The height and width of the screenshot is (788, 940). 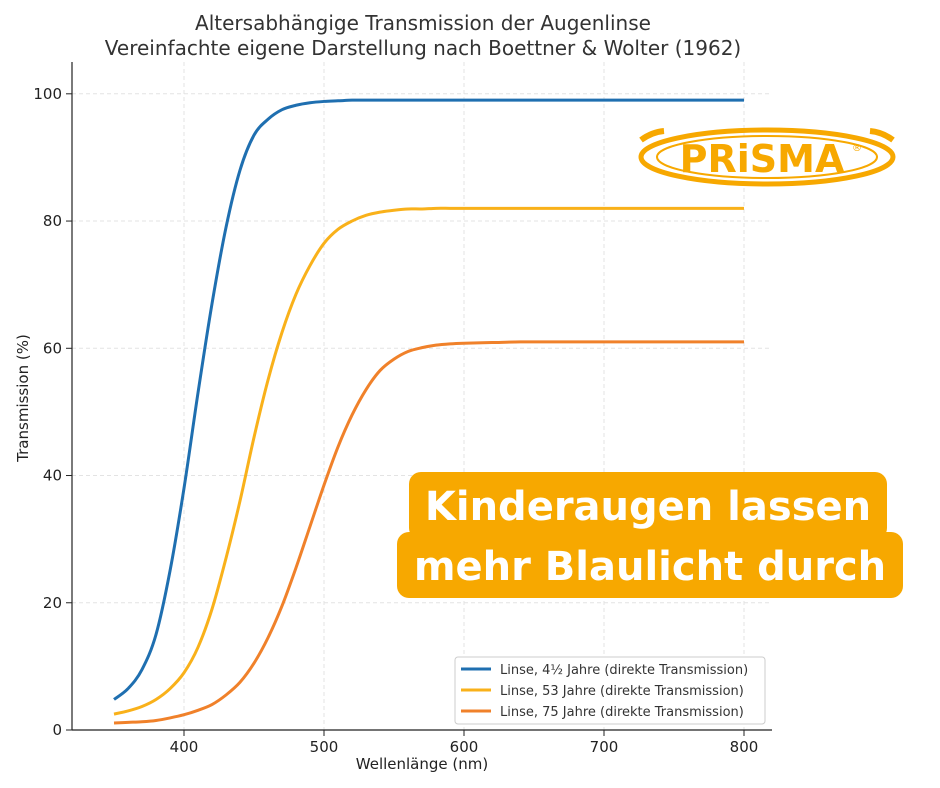 What do you see at coordinates (622, 691) in the screenshot?
I see `legend-label-2: Linse, 53 Jahre (direkte Transmission)` at bounding box center [622, 691].